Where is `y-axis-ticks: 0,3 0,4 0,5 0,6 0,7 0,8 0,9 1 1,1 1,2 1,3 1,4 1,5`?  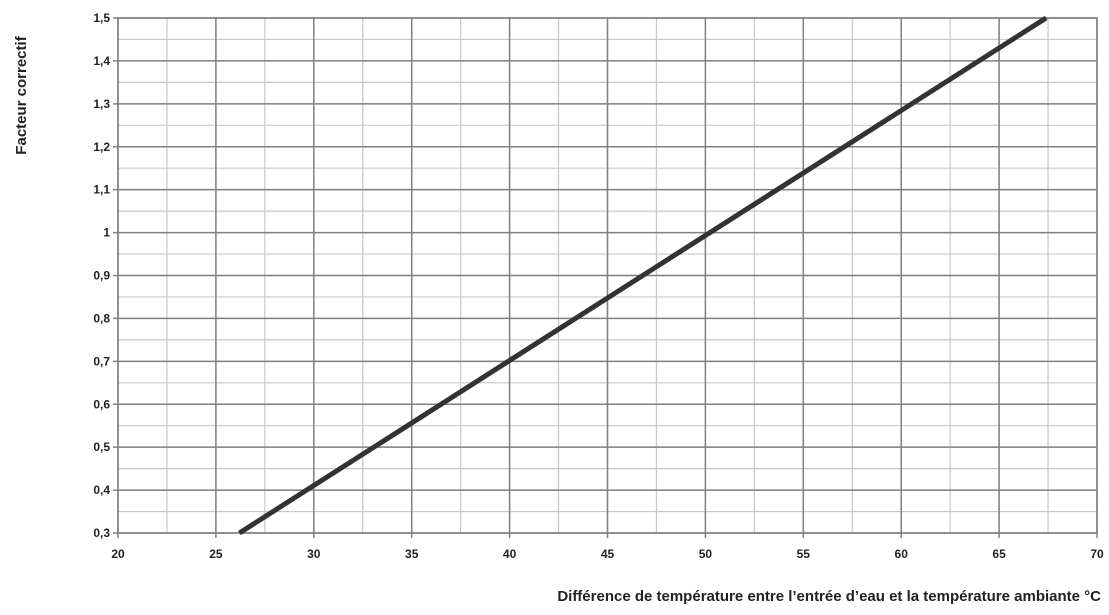 y-axis-ticks: 0,3 0,4 0,5 0,6 0,7 0,8 0,9 1 1,1 1,2 1,3 1,4 1,5 is located at coordinates (101, 275).